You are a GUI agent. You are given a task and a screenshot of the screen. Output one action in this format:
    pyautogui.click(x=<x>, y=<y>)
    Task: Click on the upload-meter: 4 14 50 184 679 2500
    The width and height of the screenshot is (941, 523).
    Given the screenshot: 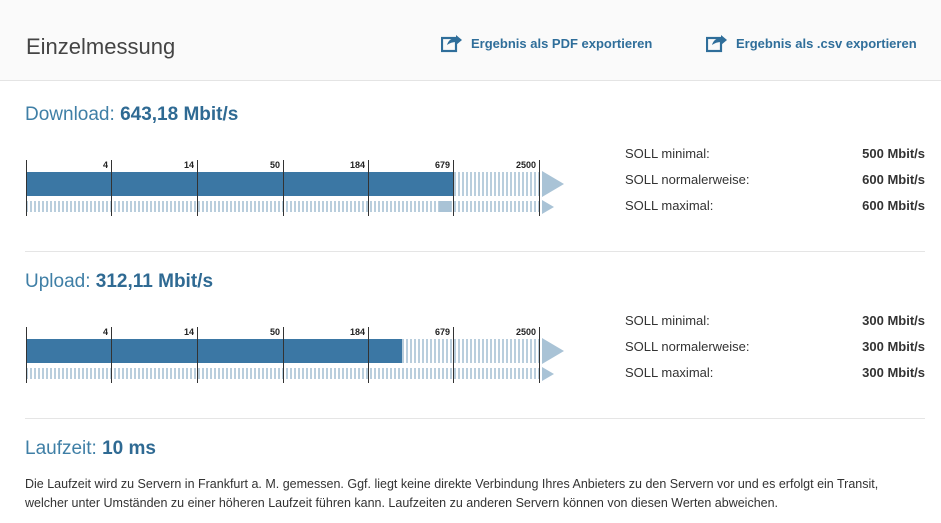 What is the action you would take?
    pyautogui.click(x=296, y=355)
    